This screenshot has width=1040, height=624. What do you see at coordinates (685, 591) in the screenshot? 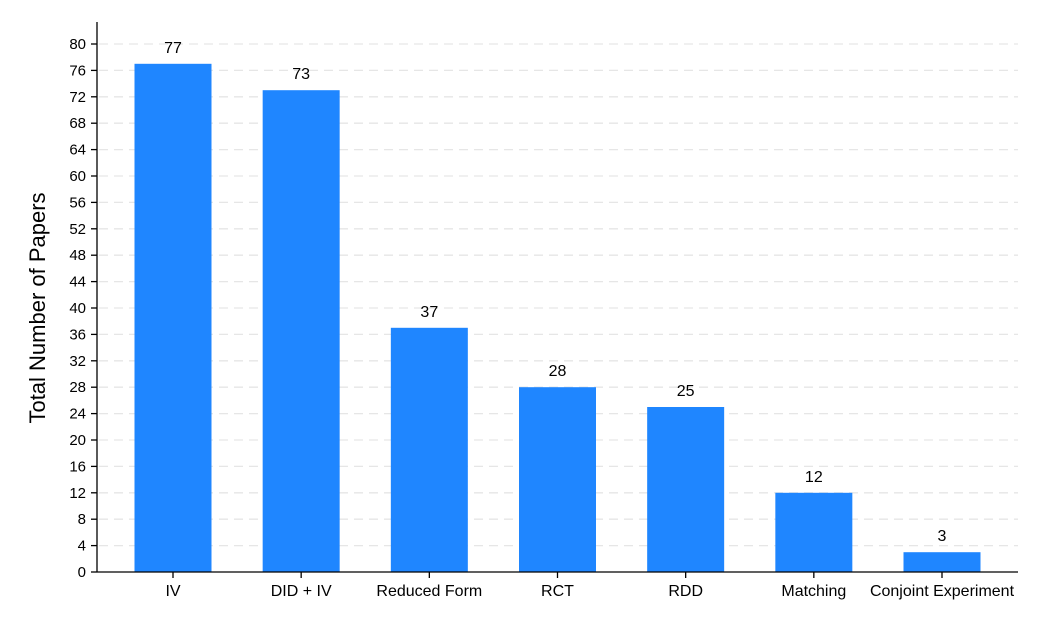
I see `x-category-label: RDD` at bounding box center [685, 591].